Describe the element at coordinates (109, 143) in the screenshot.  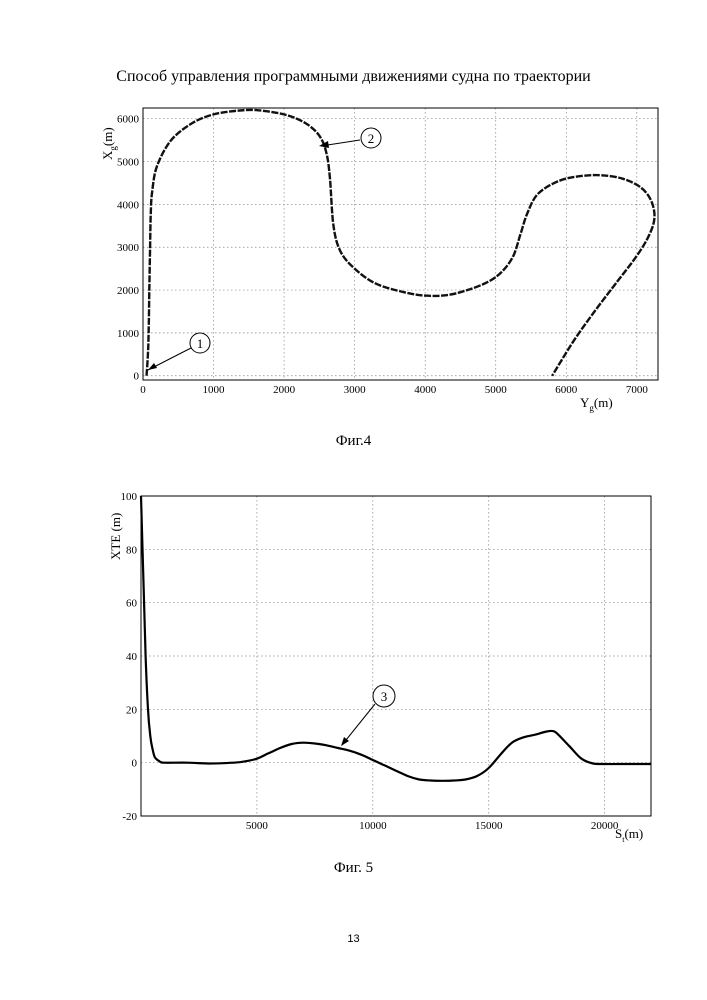
I see `figure-4-y-axis-label: Xg(m)` at that location.